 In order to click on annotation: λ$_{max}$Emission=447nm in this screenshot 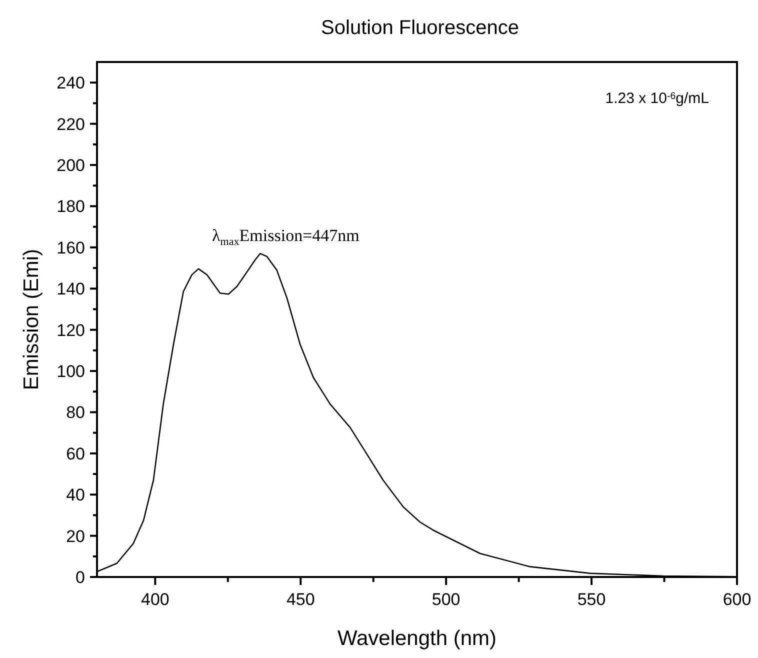, I will do `click(286, 237)`.